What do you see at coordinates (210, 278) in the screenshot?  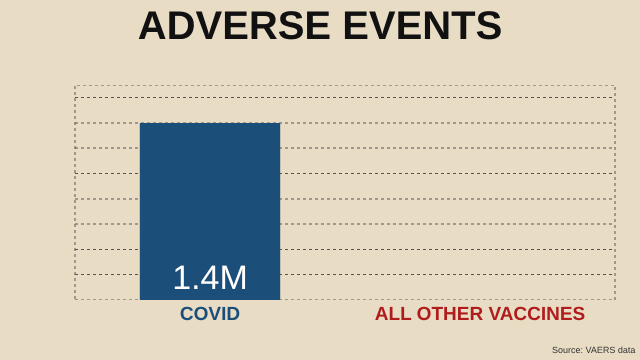 I see `data-label: 1.4M` at bounding box center [210, 278].